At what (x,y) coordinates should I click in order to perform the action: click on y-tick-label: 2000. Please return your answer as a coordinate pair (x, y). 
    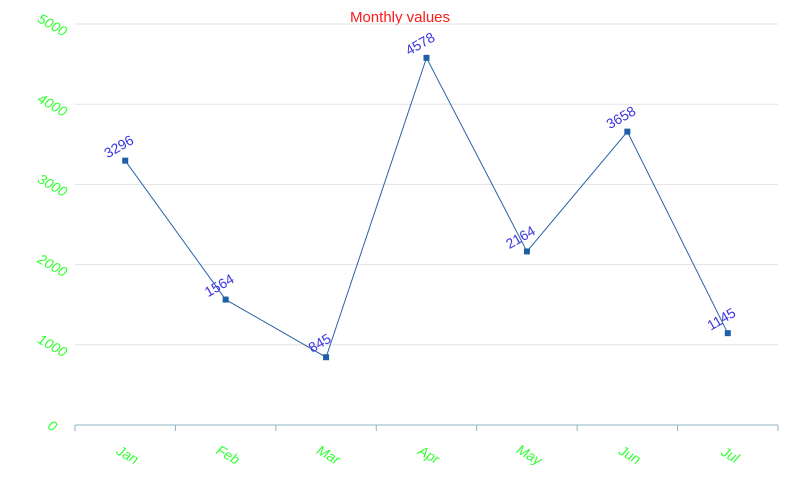
    Looking at the image, I should click on (52, 265).